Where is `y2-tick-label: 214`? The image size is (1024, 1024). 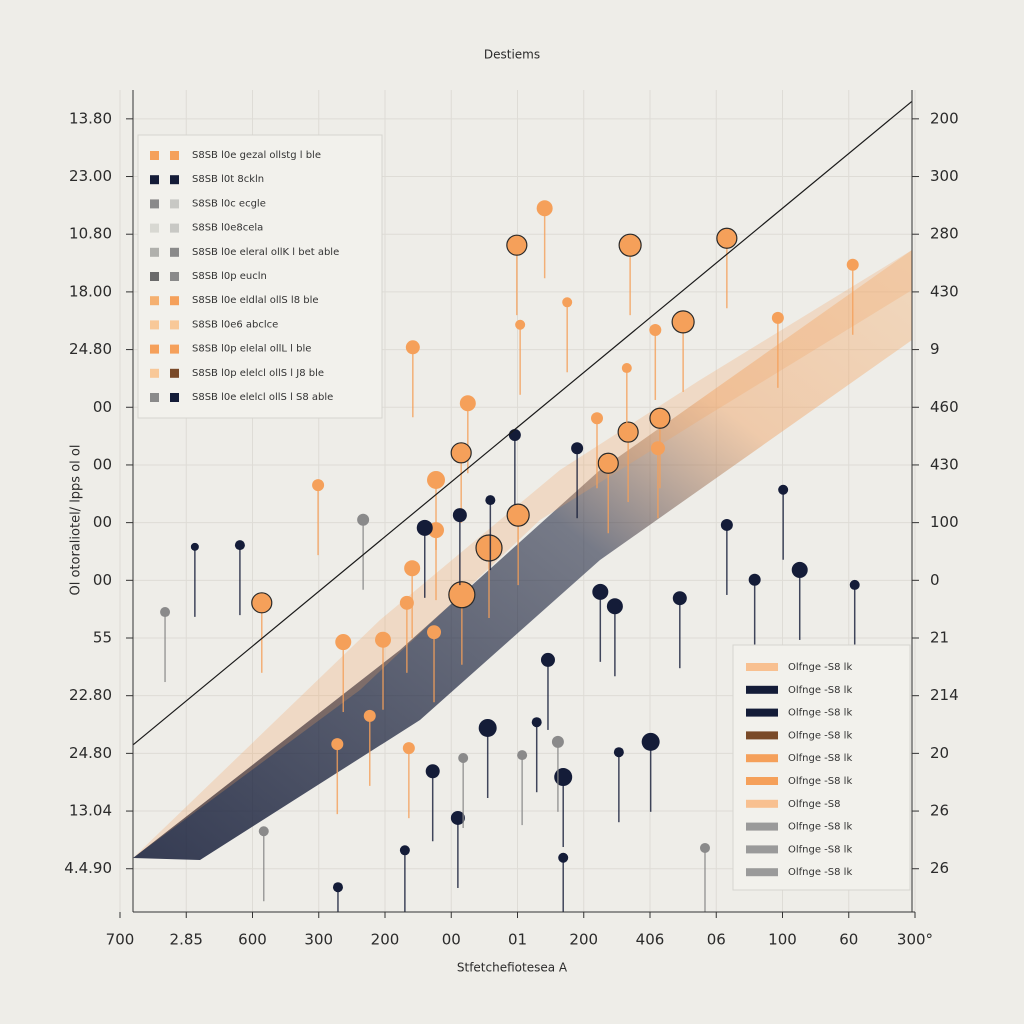 y2-tick-label: 214 is located at coordinates (944, 695).